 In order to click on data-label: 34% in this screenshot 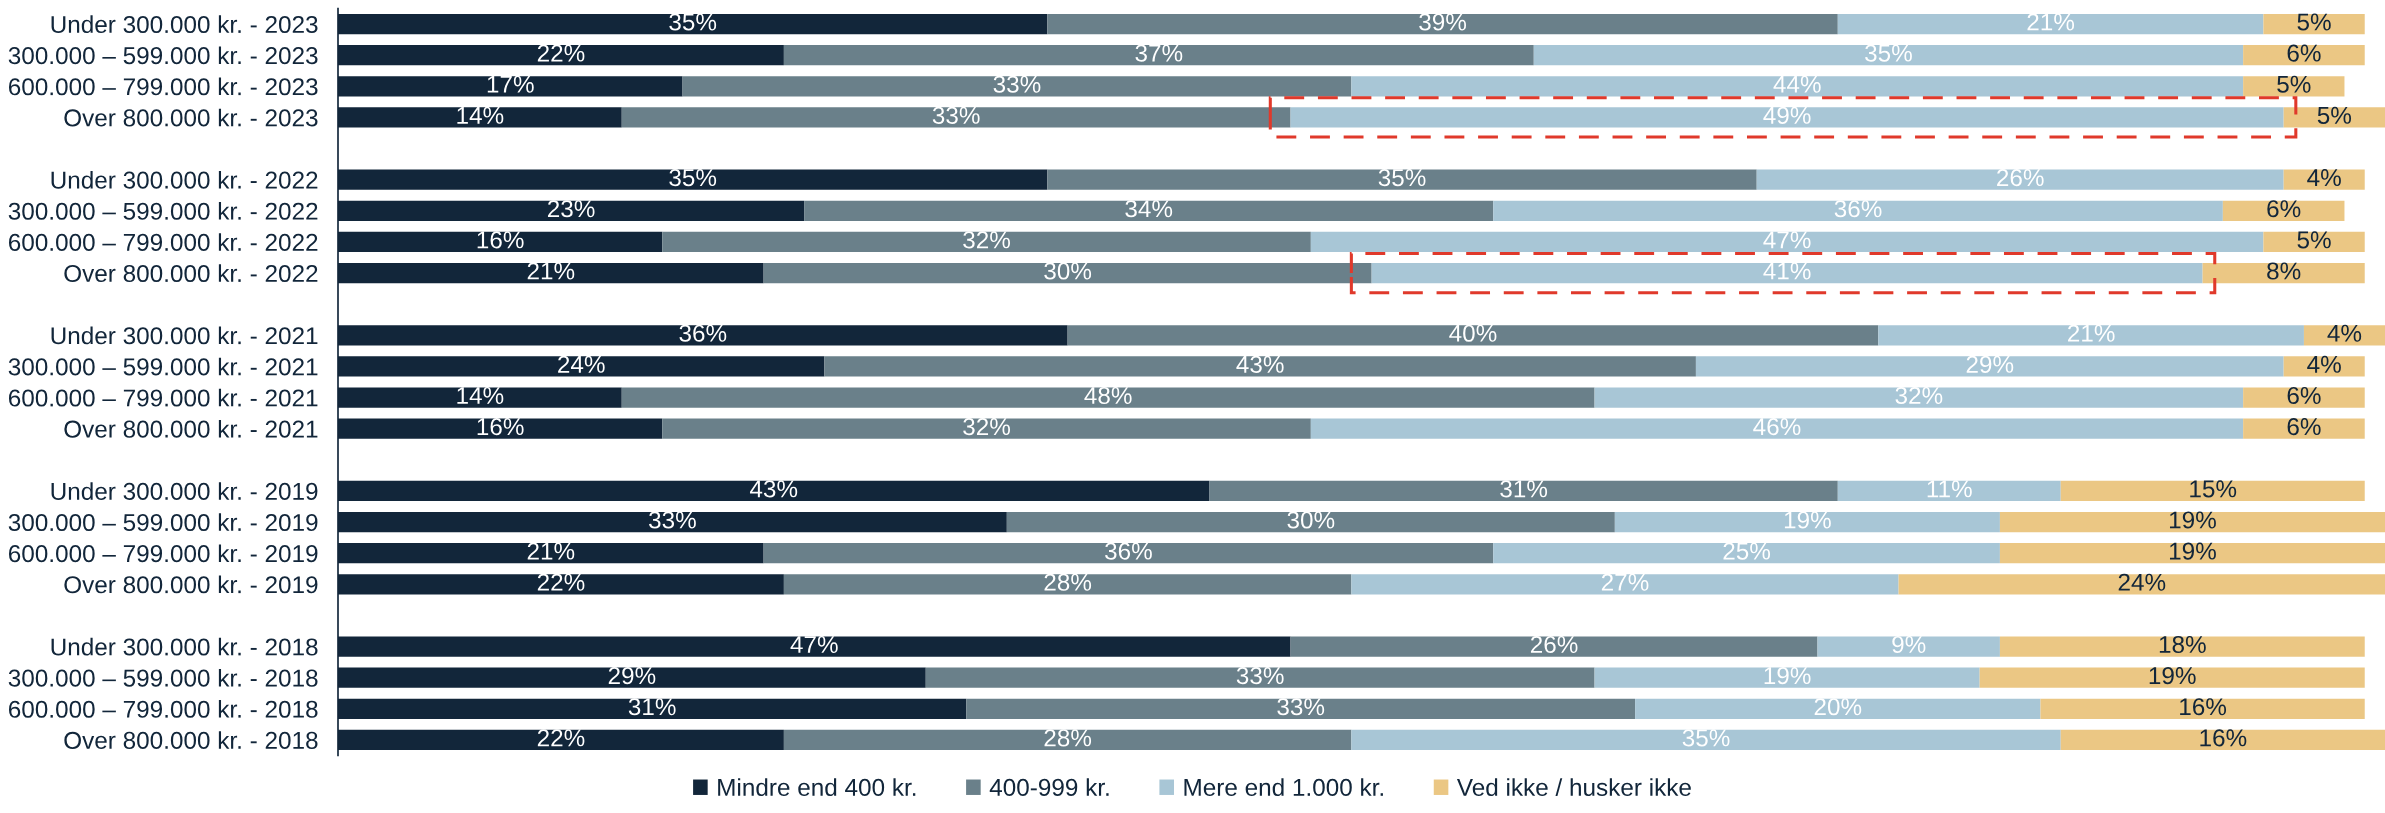, I will do `click(1149, 209)`.